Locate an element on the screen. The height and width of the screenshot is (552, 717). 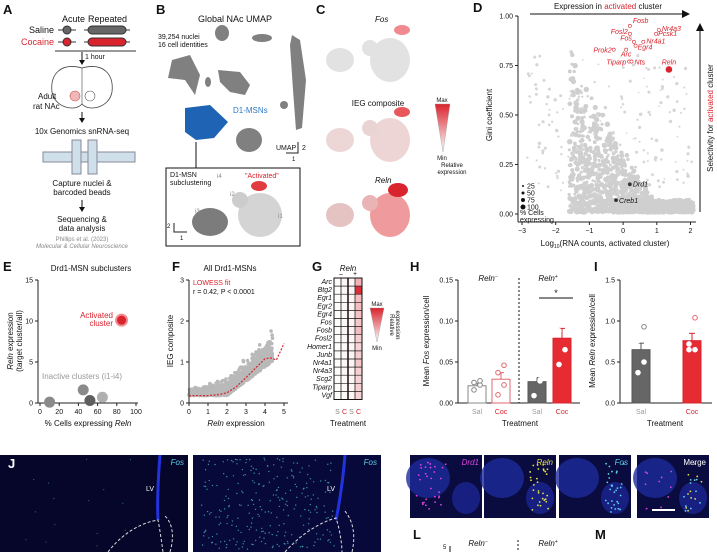
gene-point-egr4 is located at coordinates (635, 45).